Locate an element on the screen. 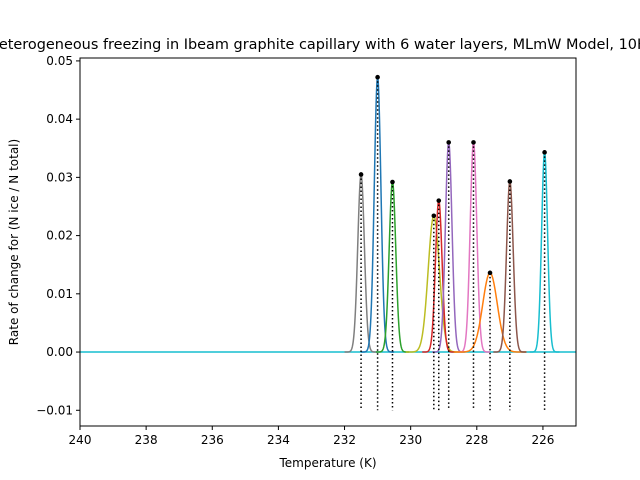  y-axis-label: Rate of change for (N ice / N total) is located at coordinates (14, 242).